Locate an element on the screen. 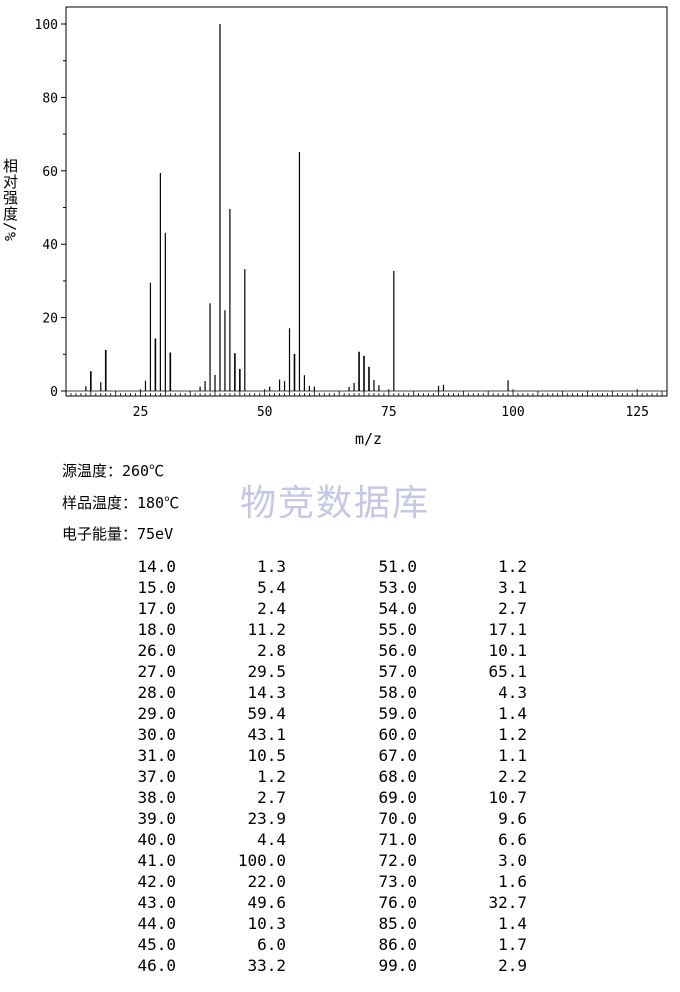 The image size is (680, 992). intensity-cell: 32.7 is located at coordinates (507, 902).